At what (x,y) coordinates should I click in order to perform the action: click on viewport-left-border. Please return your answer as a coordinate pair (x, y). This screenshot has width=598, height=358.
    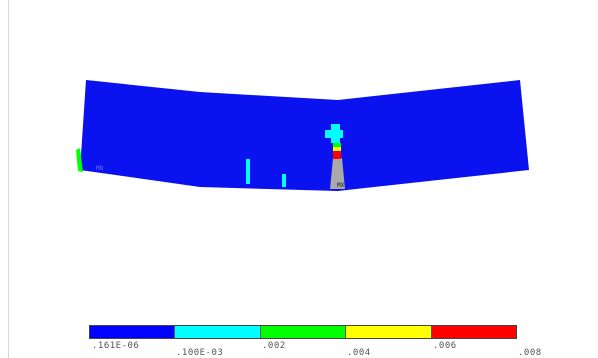
    Looking at the image, I should click on (8, 179).